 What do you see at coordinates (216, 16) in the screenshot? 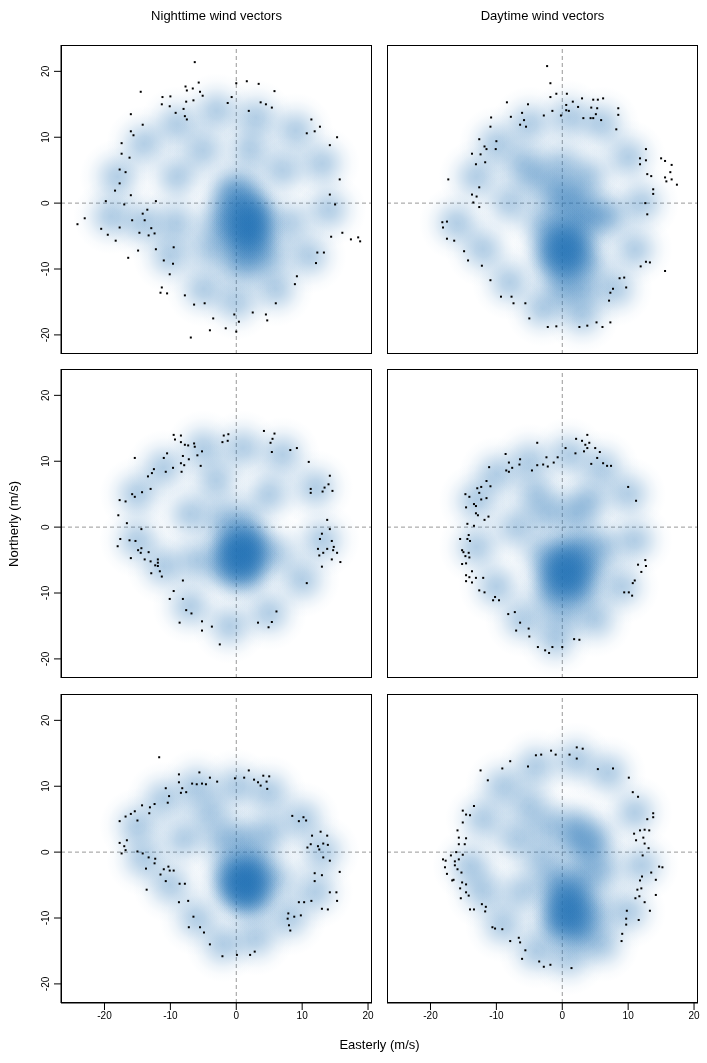
I see `chart-title: Nighttime wind vectors` at bounding box center [216, 16].